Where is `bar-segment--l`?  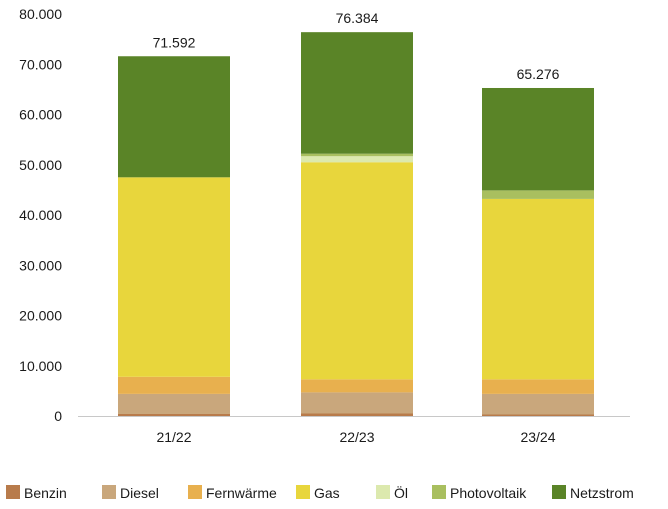
bar-segment--l is located at coordinates (357, 159).